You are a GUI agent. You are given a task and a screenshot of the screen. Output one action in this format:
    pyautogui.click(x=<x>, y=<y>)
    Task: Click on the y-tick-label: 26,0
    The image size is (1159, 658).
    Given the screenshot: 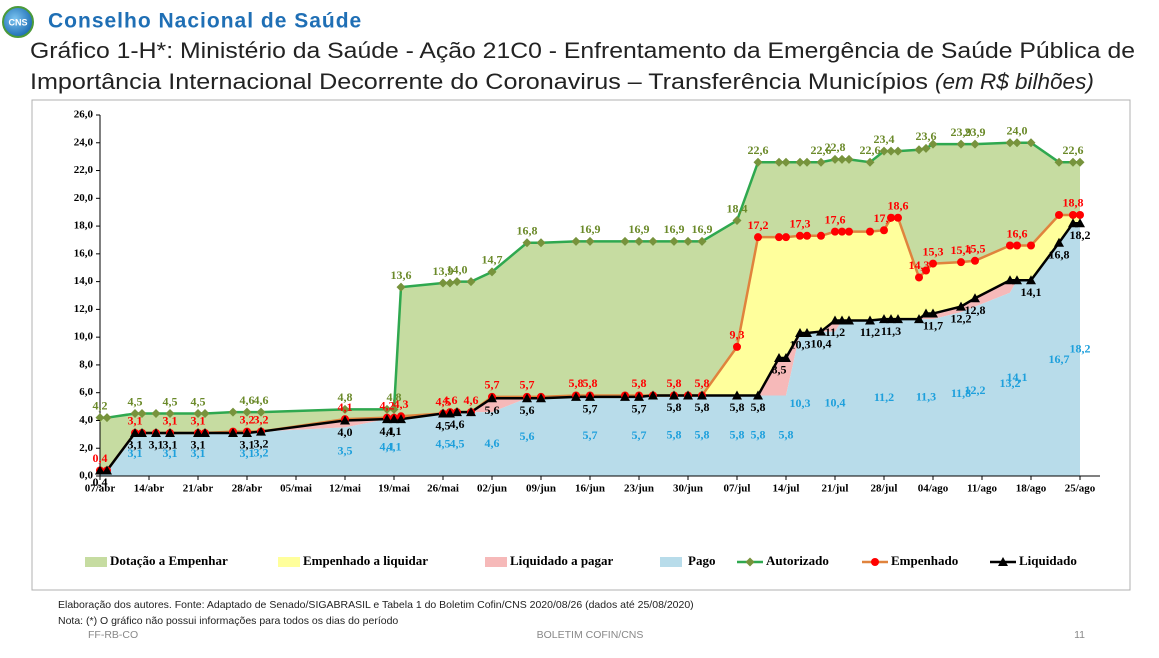 What is the action you would take?
    pyautogui.click(x=84, y=115)
    